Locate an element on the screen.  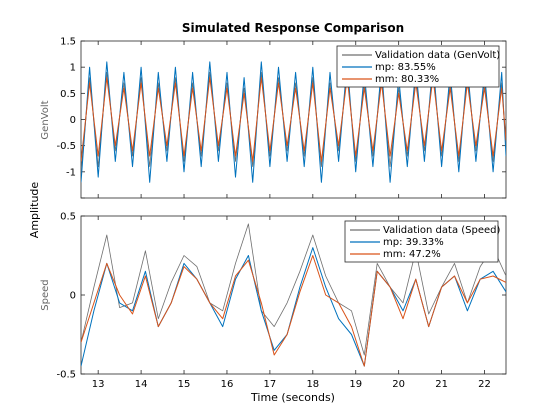
speed-ytick-label: 0 is located at coordinates (73, 296).